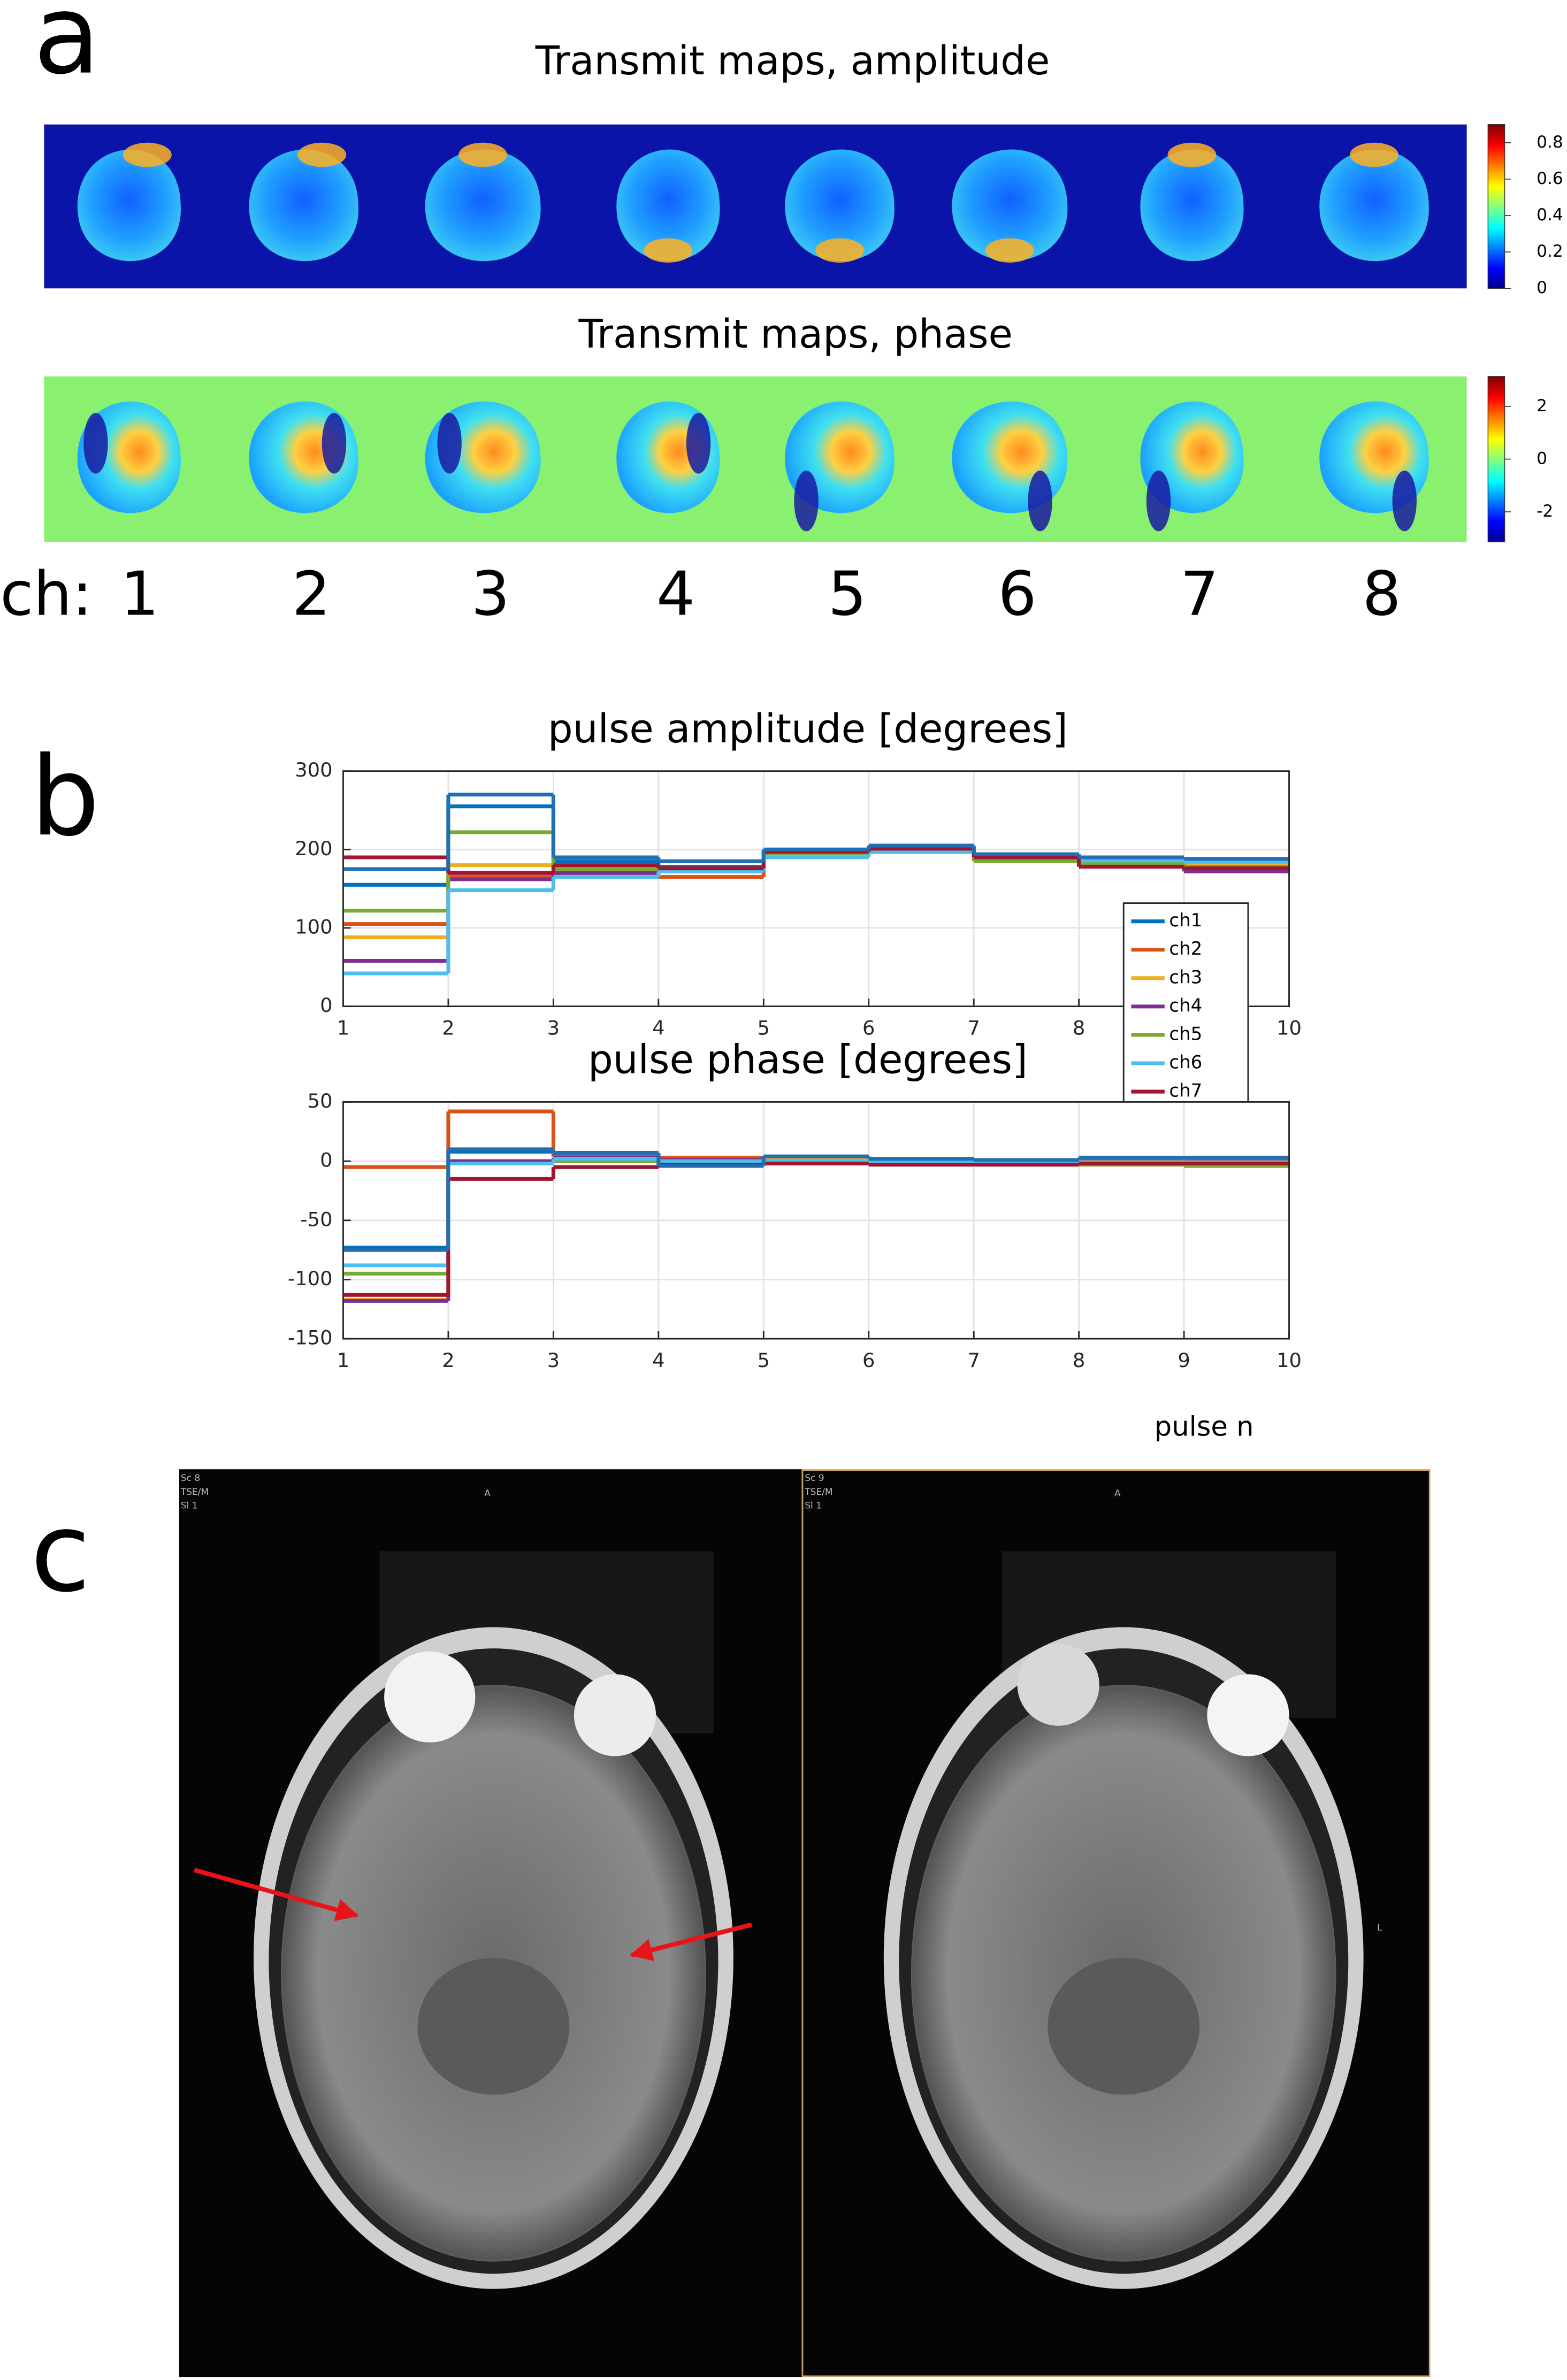 The height and width of the screenshot is (2380, 1567). I want to click on legend-label: ch2, so click(1185, 948).